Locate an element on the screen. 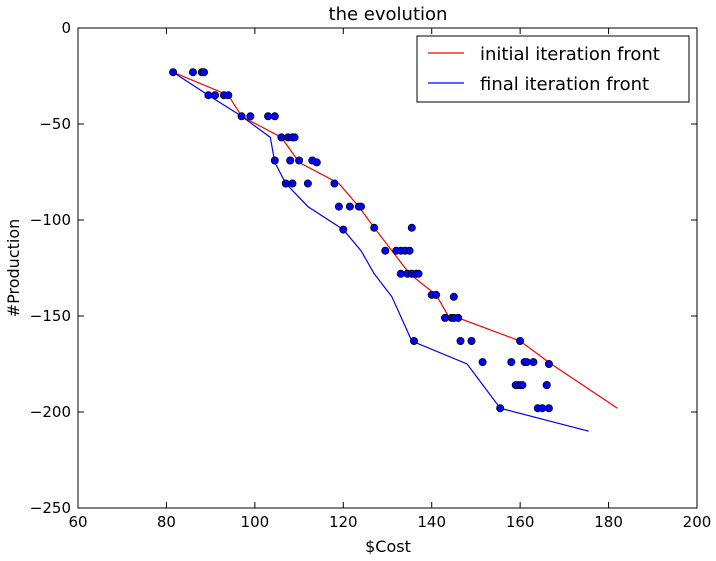 The image size is (716, 561). x-tick-label: 180 is located at coordinates (608, 522).